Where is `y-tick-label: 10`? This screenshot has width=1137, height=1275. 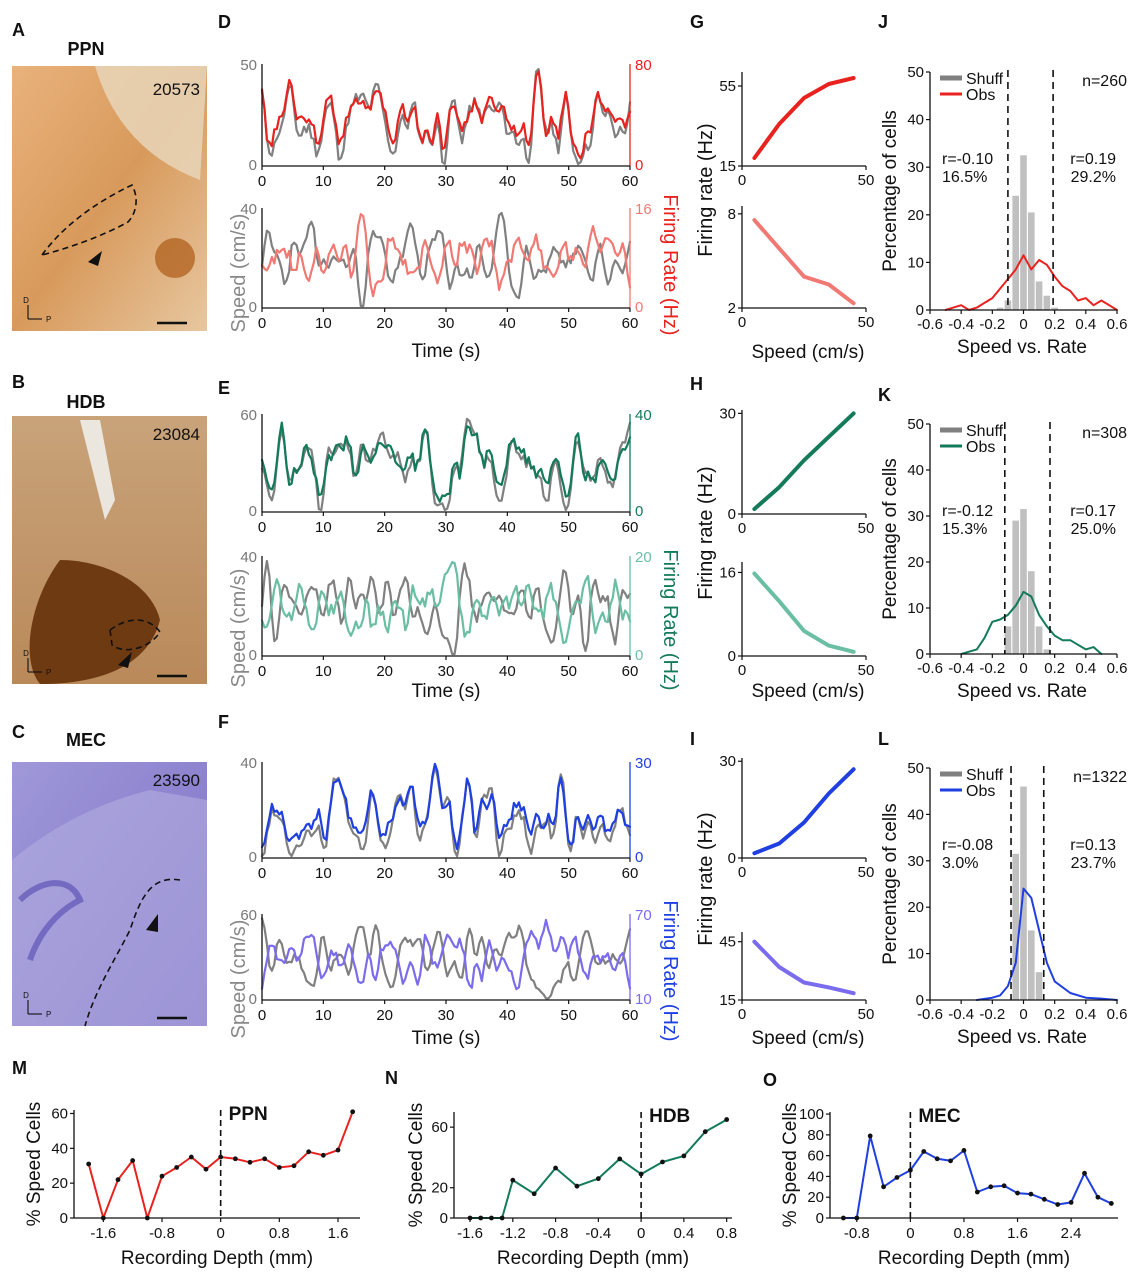 y-tick-label: 10 is located at coordinates (915, 954).